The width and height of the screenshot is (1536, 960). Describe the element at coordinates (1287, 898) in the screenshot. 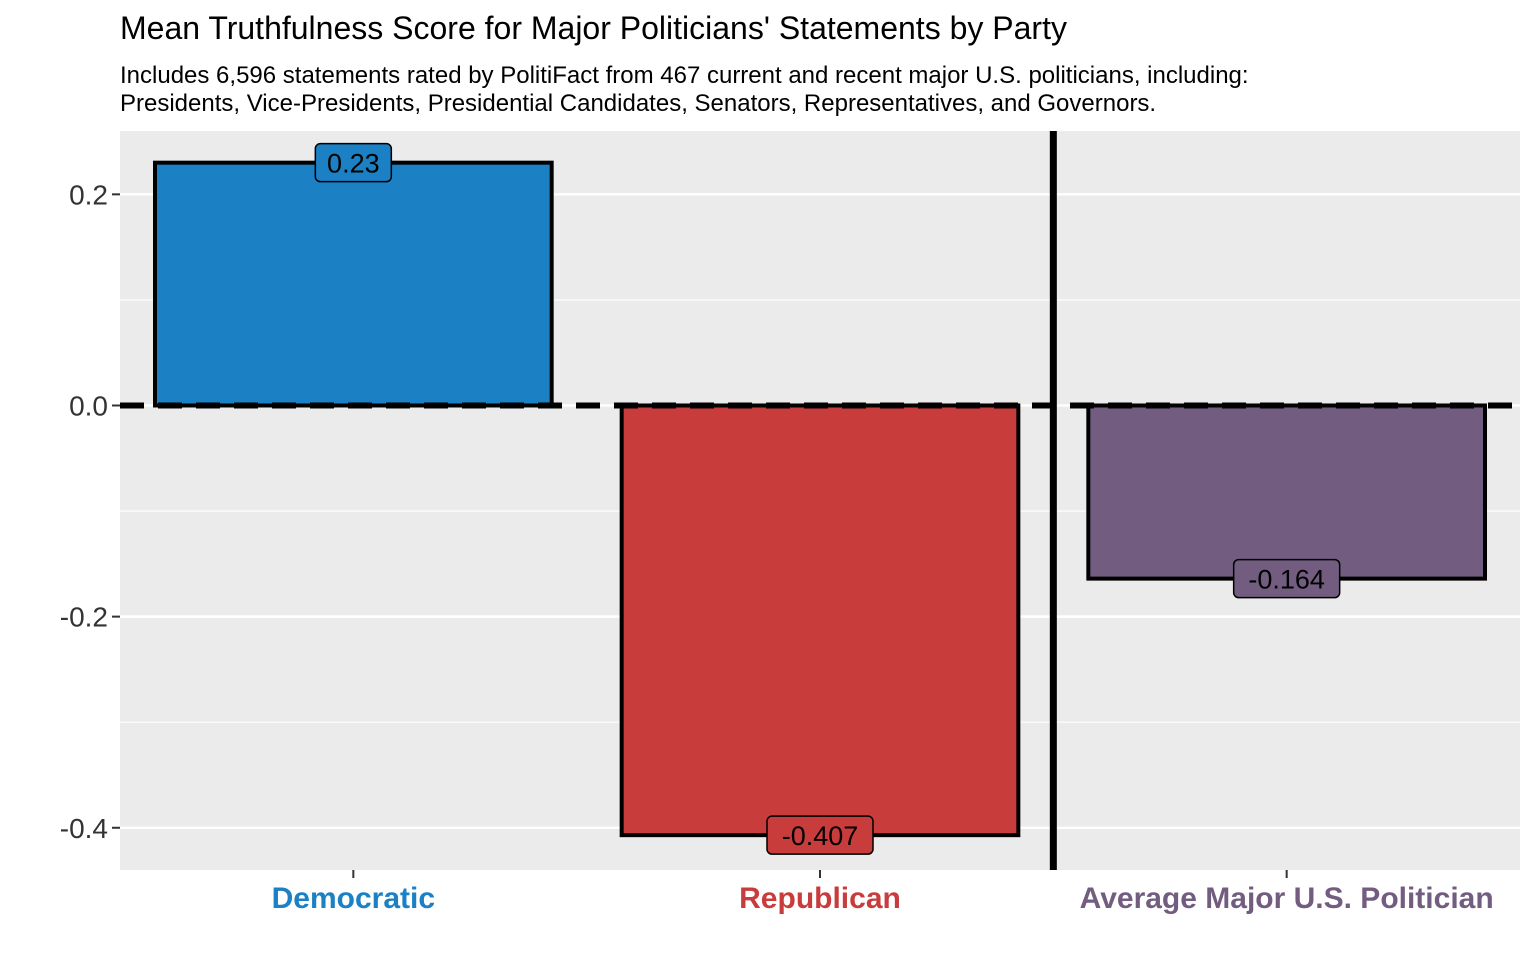

I see `x-tick-label: Average Major U.S. Politician` at that location.